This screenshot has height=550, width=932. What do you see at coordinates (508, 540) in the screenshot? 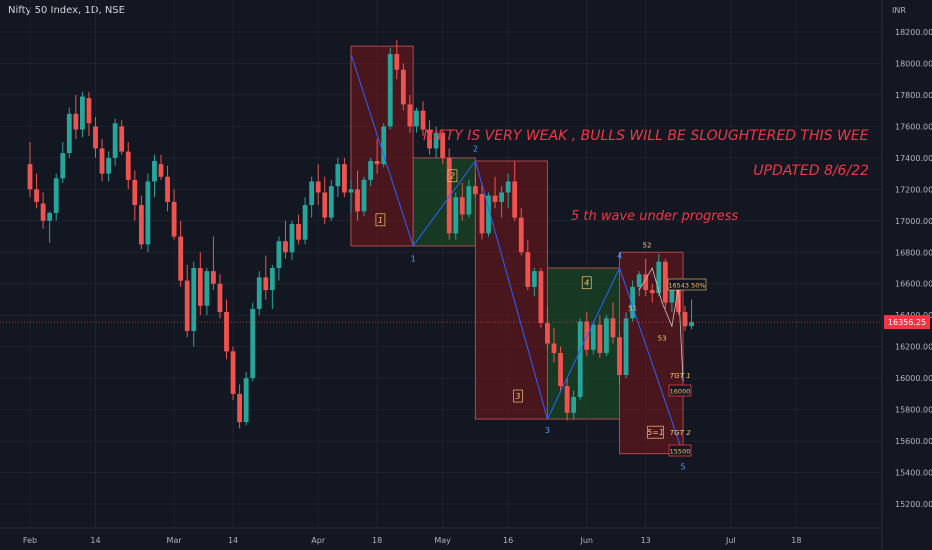
I see `time-tick-label: 16` at bounding box center [508, 540].